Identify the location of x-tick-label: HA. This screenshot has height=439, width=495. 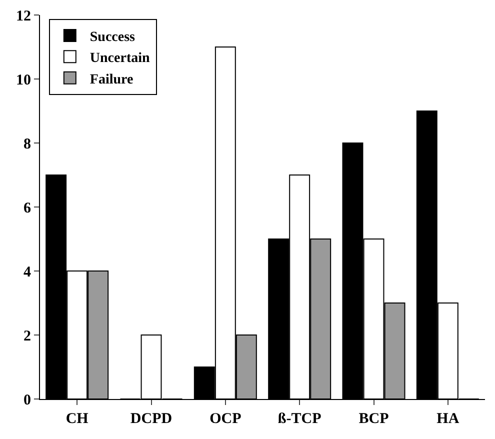
(448, 419).